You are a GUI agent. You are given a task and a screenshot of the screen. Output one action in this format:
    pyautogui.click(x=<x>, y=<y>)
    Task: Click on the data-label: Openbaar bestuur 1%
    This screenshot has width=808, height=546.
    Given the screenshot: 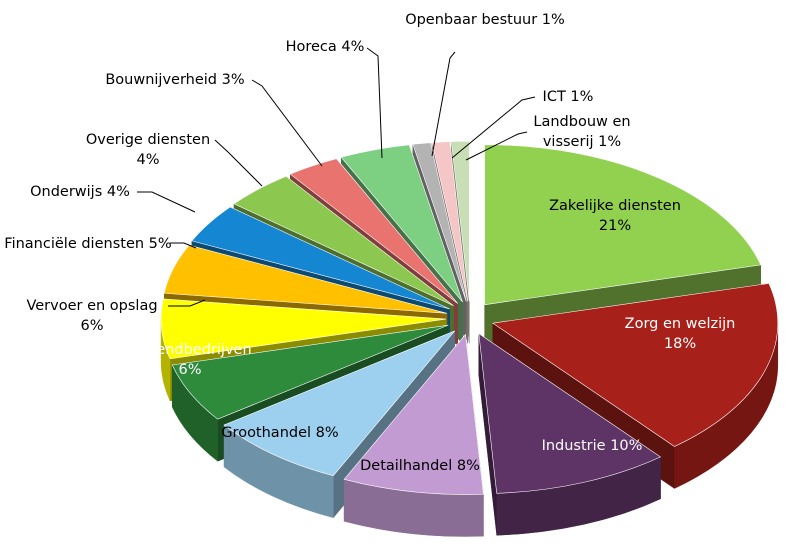 What is the action you would take?
    pyautogui.click(x=485, y=20)
    